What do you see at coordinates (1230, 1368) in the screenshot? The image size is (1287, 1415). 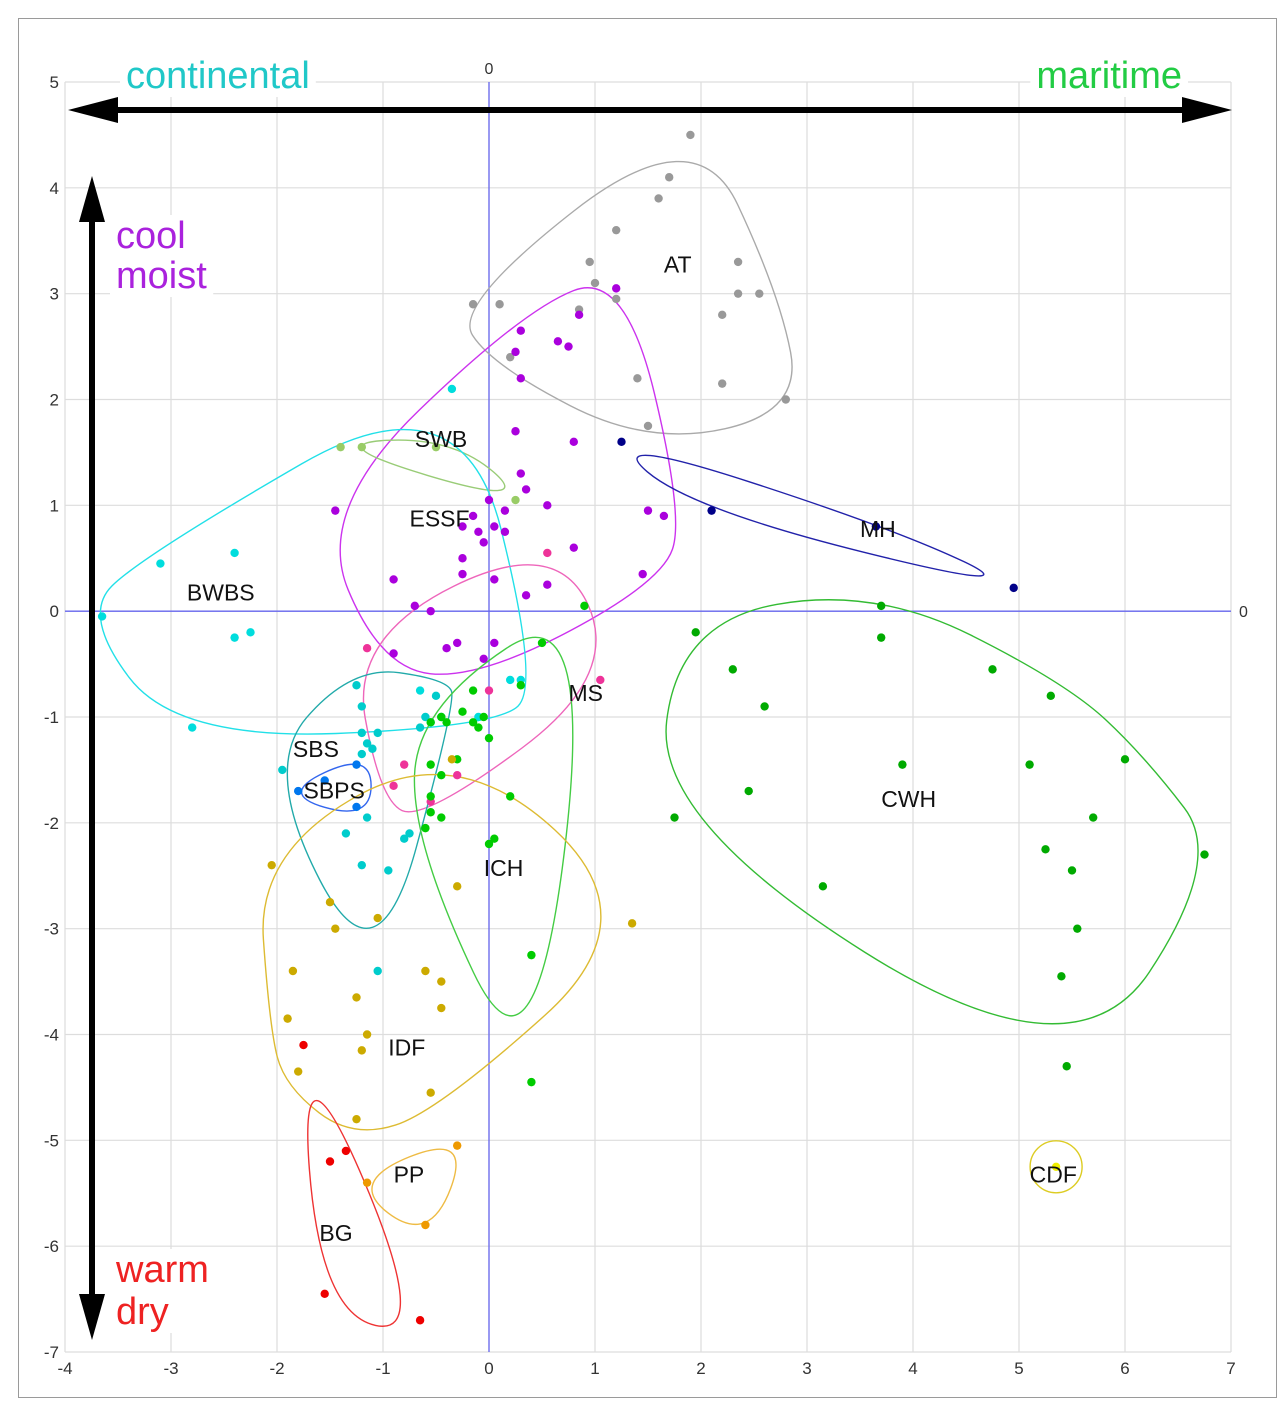 I see `x-tick-label: 7` at bounding box center [1230, 1368].